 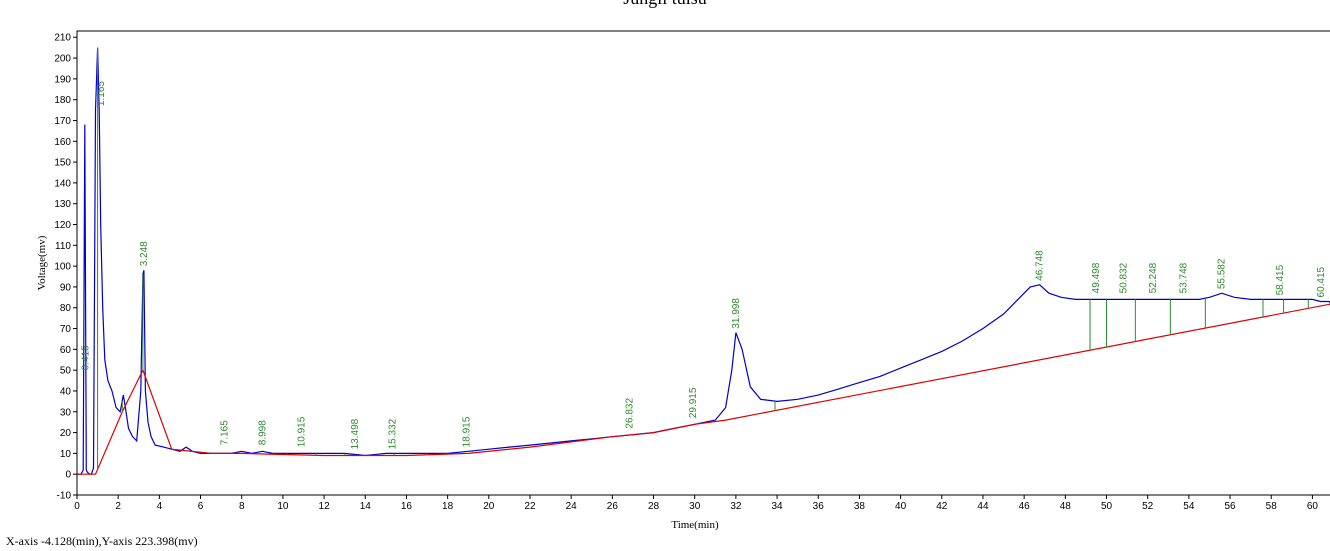 What do you see at coordinates (860, 506) in the screenshot?
I see `x-tick-label: 38` at bounding box center [860, 506].